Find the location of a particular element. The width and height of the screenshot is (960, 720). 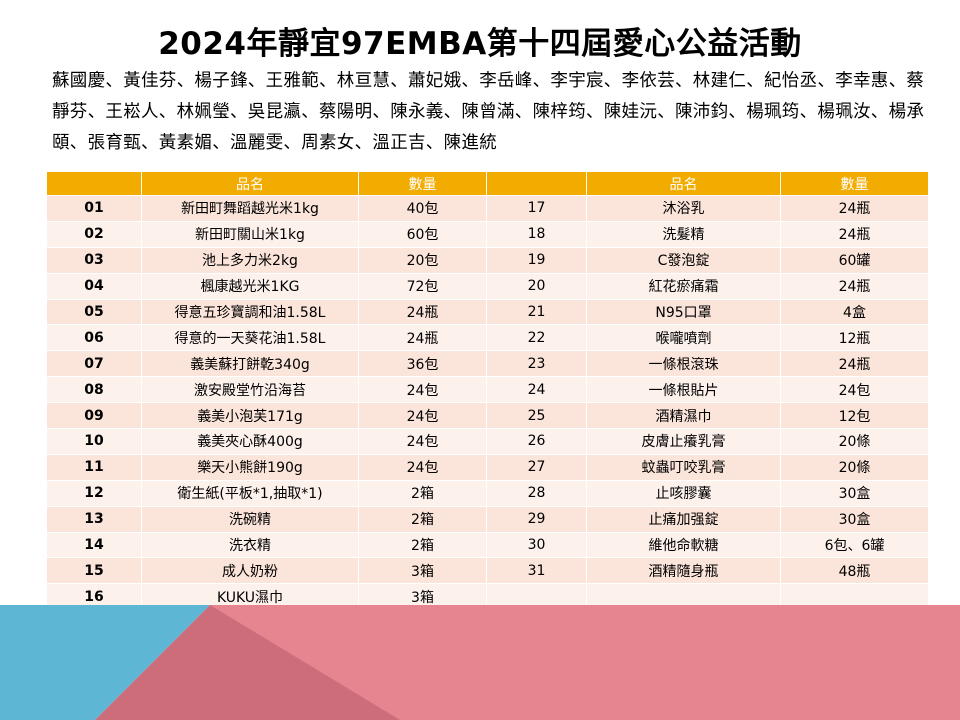

item-number: 14 is located at coordinates (94, 545).